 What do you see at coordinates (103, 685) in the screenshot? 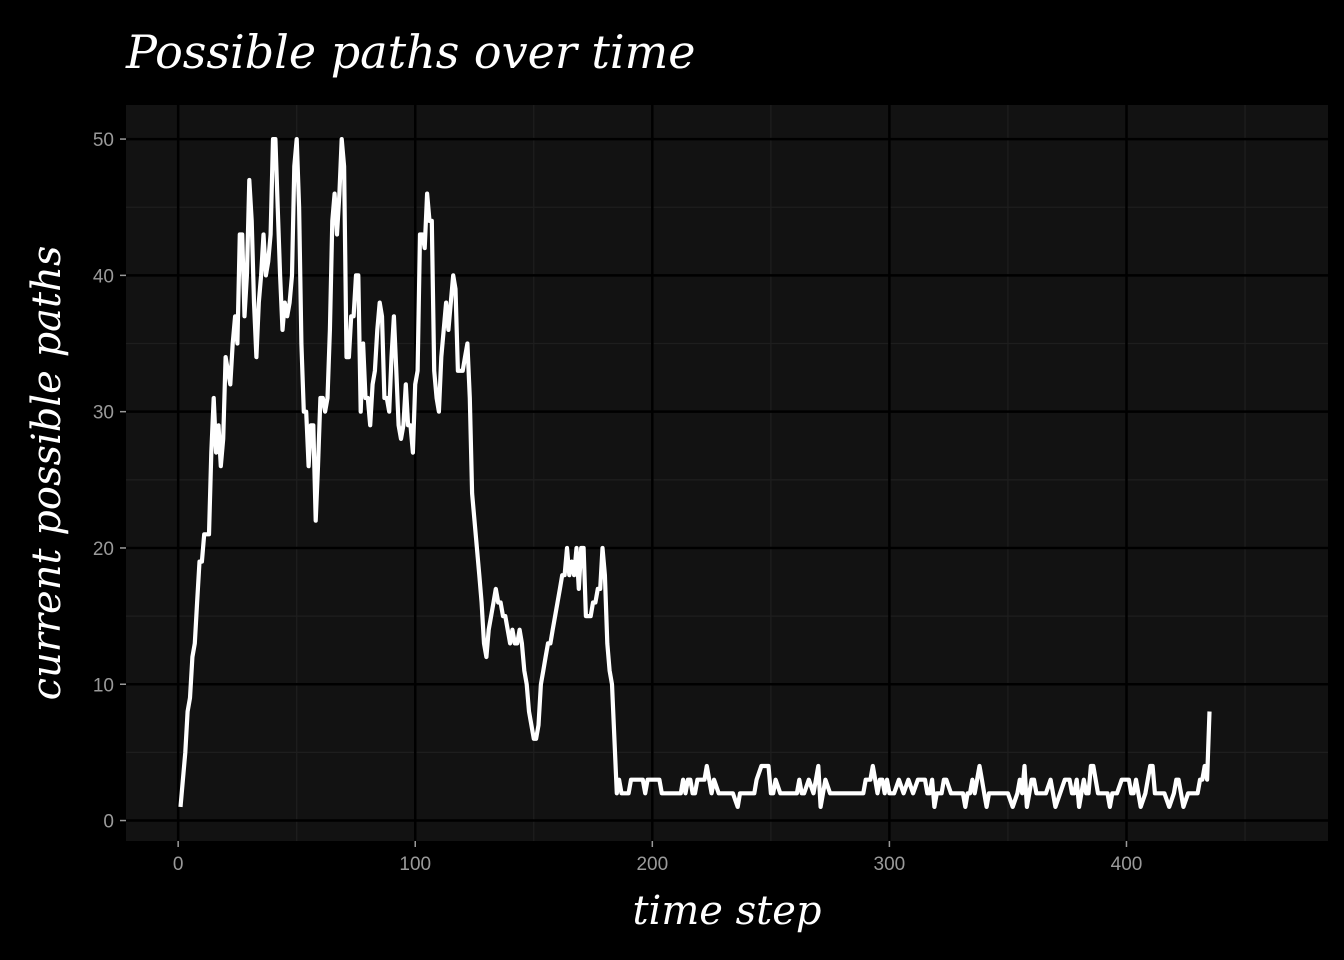
I see `y-tick-label: 10` at bounding box center [103, 685].